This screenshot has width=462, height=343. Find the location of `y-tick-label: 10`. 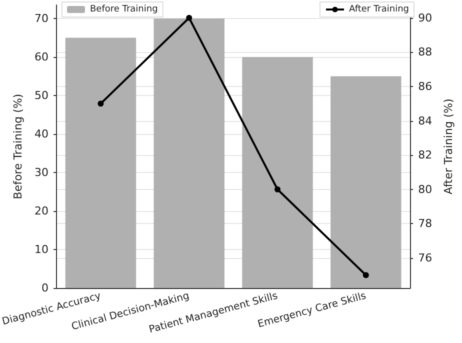

y-tick-label: 10 is located at coordinates (41, 249).